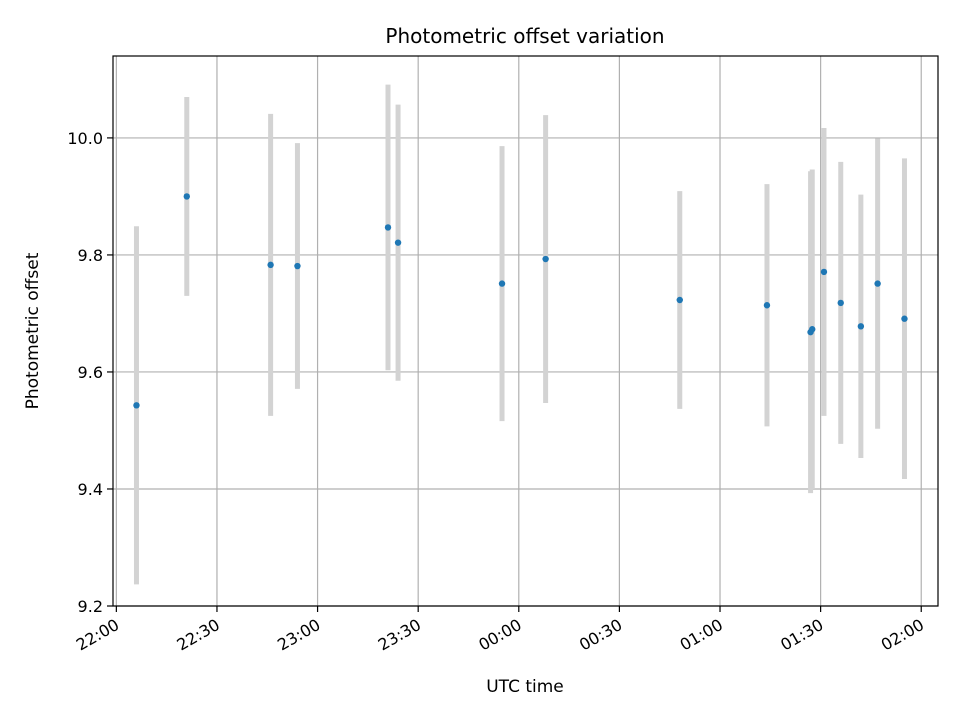  I want to click on y-tick-label: 9.8, so click(90, 255).